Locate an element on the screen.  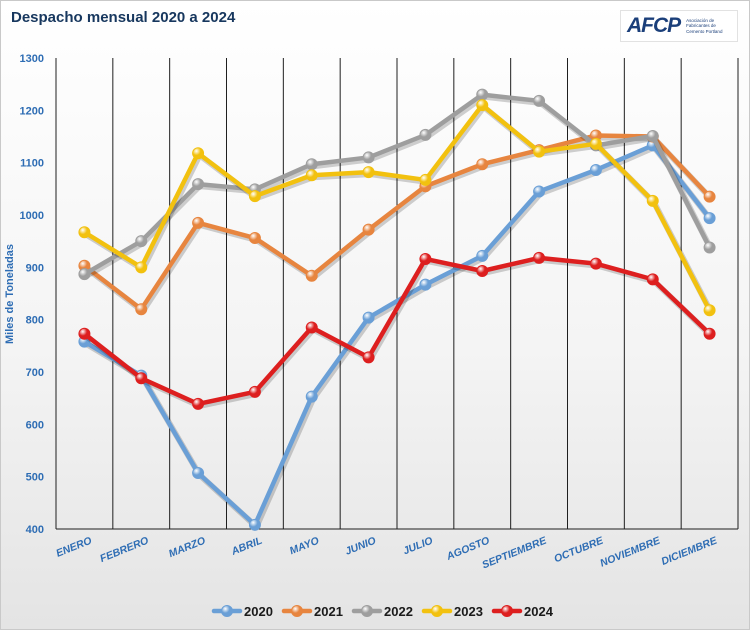
y-tick-label: 1200 is located at coordinates (32, 111).